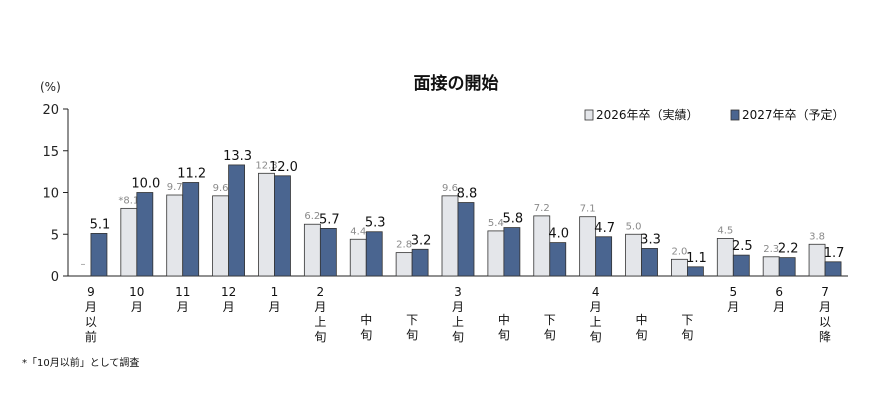 This screenshot has width=880, height=414. I want to click on data-label-2027: 5.8, so click(513, 219).